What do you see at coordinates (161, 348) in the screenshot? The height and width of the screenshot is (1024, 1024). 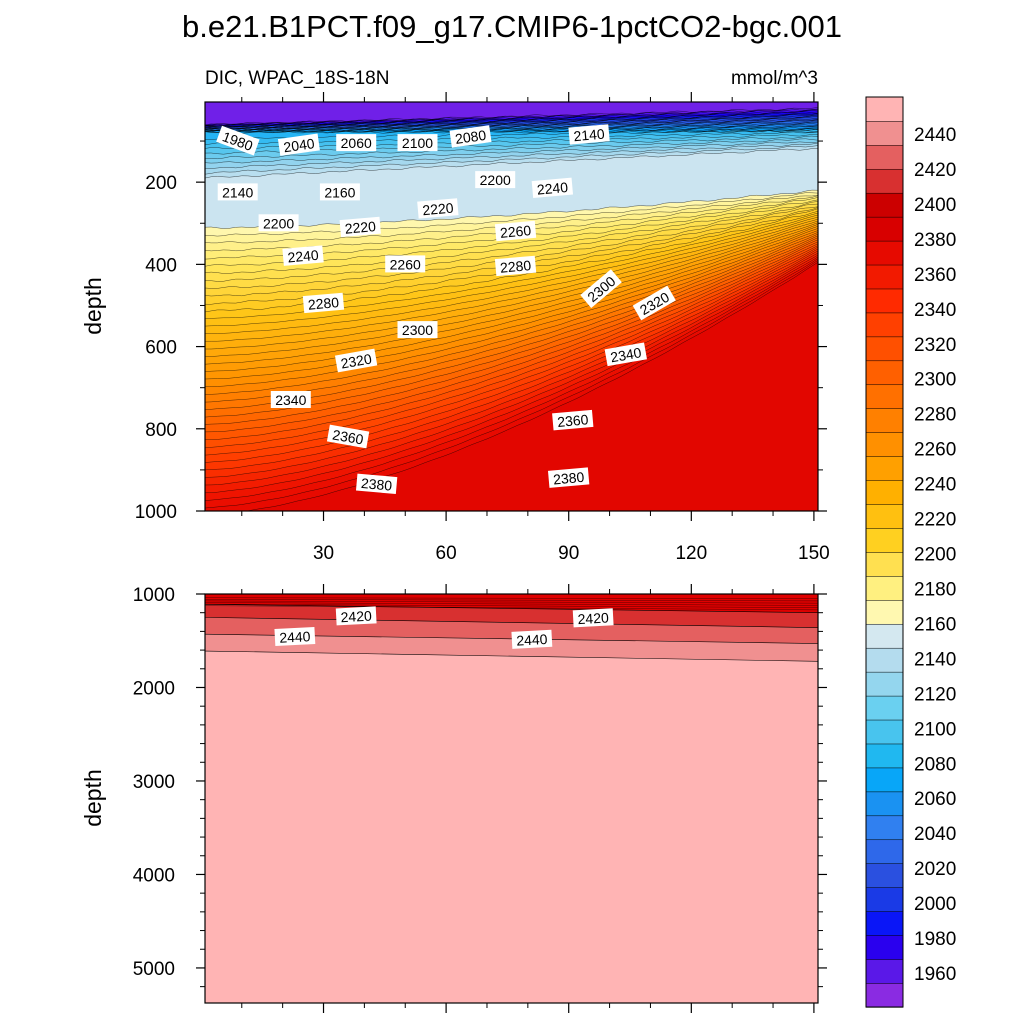 I see `y-tick-label: 600` at bounding box center [161, 348].